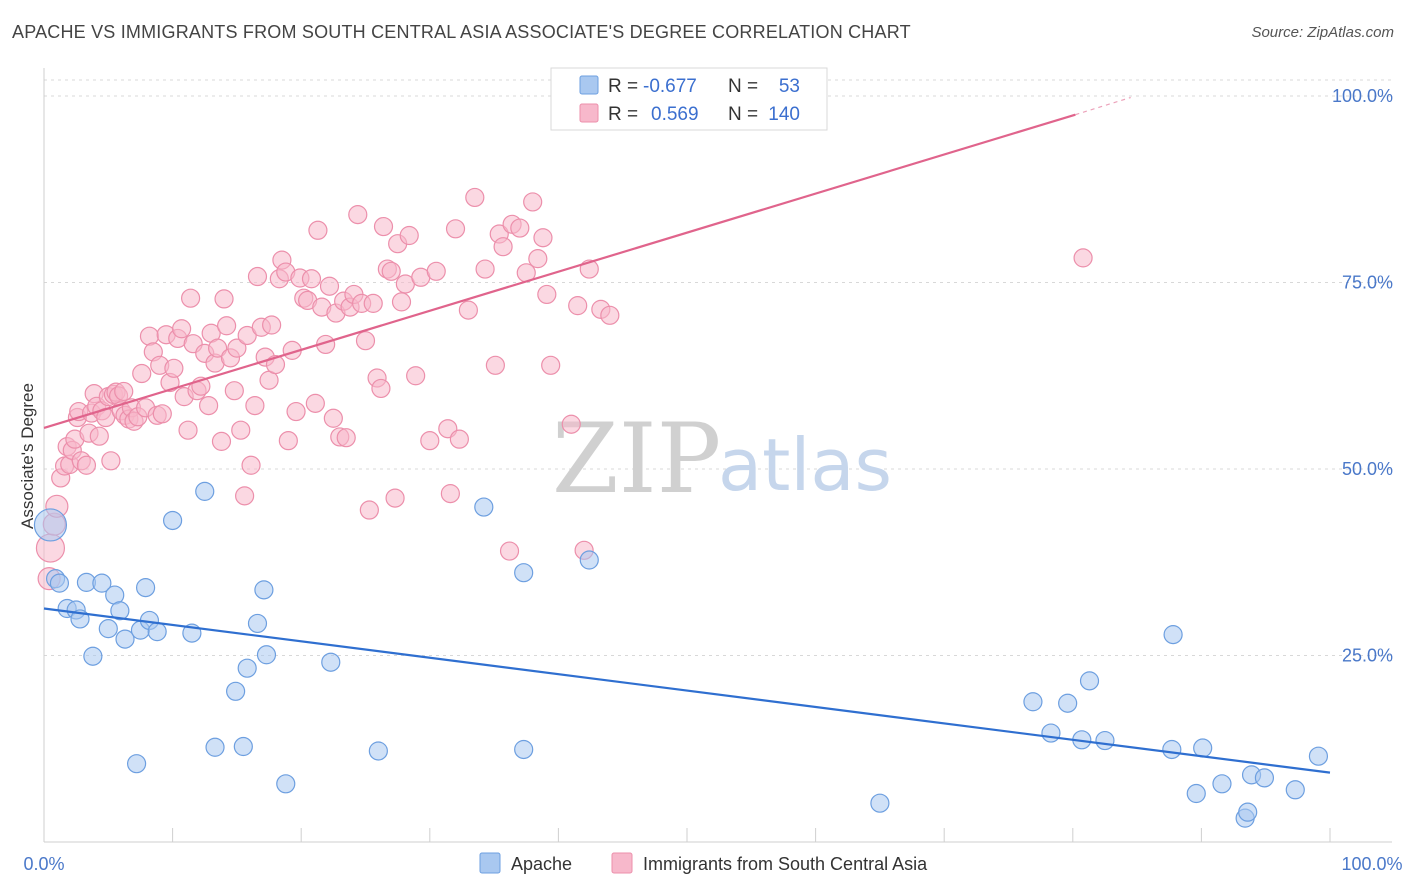  Describe the element at coordinates (743, 114) in the screenshot. I see `legend-n-label-immigrants: N =` at that location.